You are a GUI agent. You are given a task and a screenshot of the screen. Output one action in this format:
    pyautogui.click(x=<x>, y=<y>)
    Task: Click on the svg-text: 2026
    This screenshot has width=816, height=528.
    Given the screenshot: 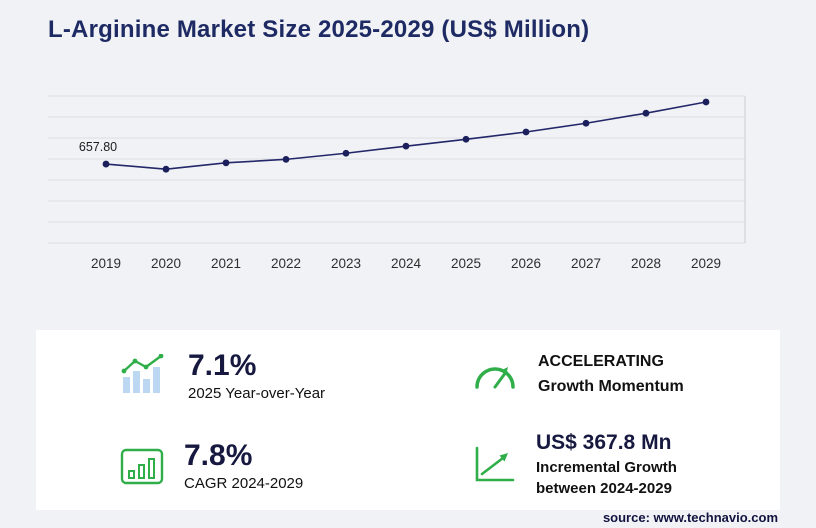 What is the action you would take?
    pyautogui.click(x=526, y=263)
    